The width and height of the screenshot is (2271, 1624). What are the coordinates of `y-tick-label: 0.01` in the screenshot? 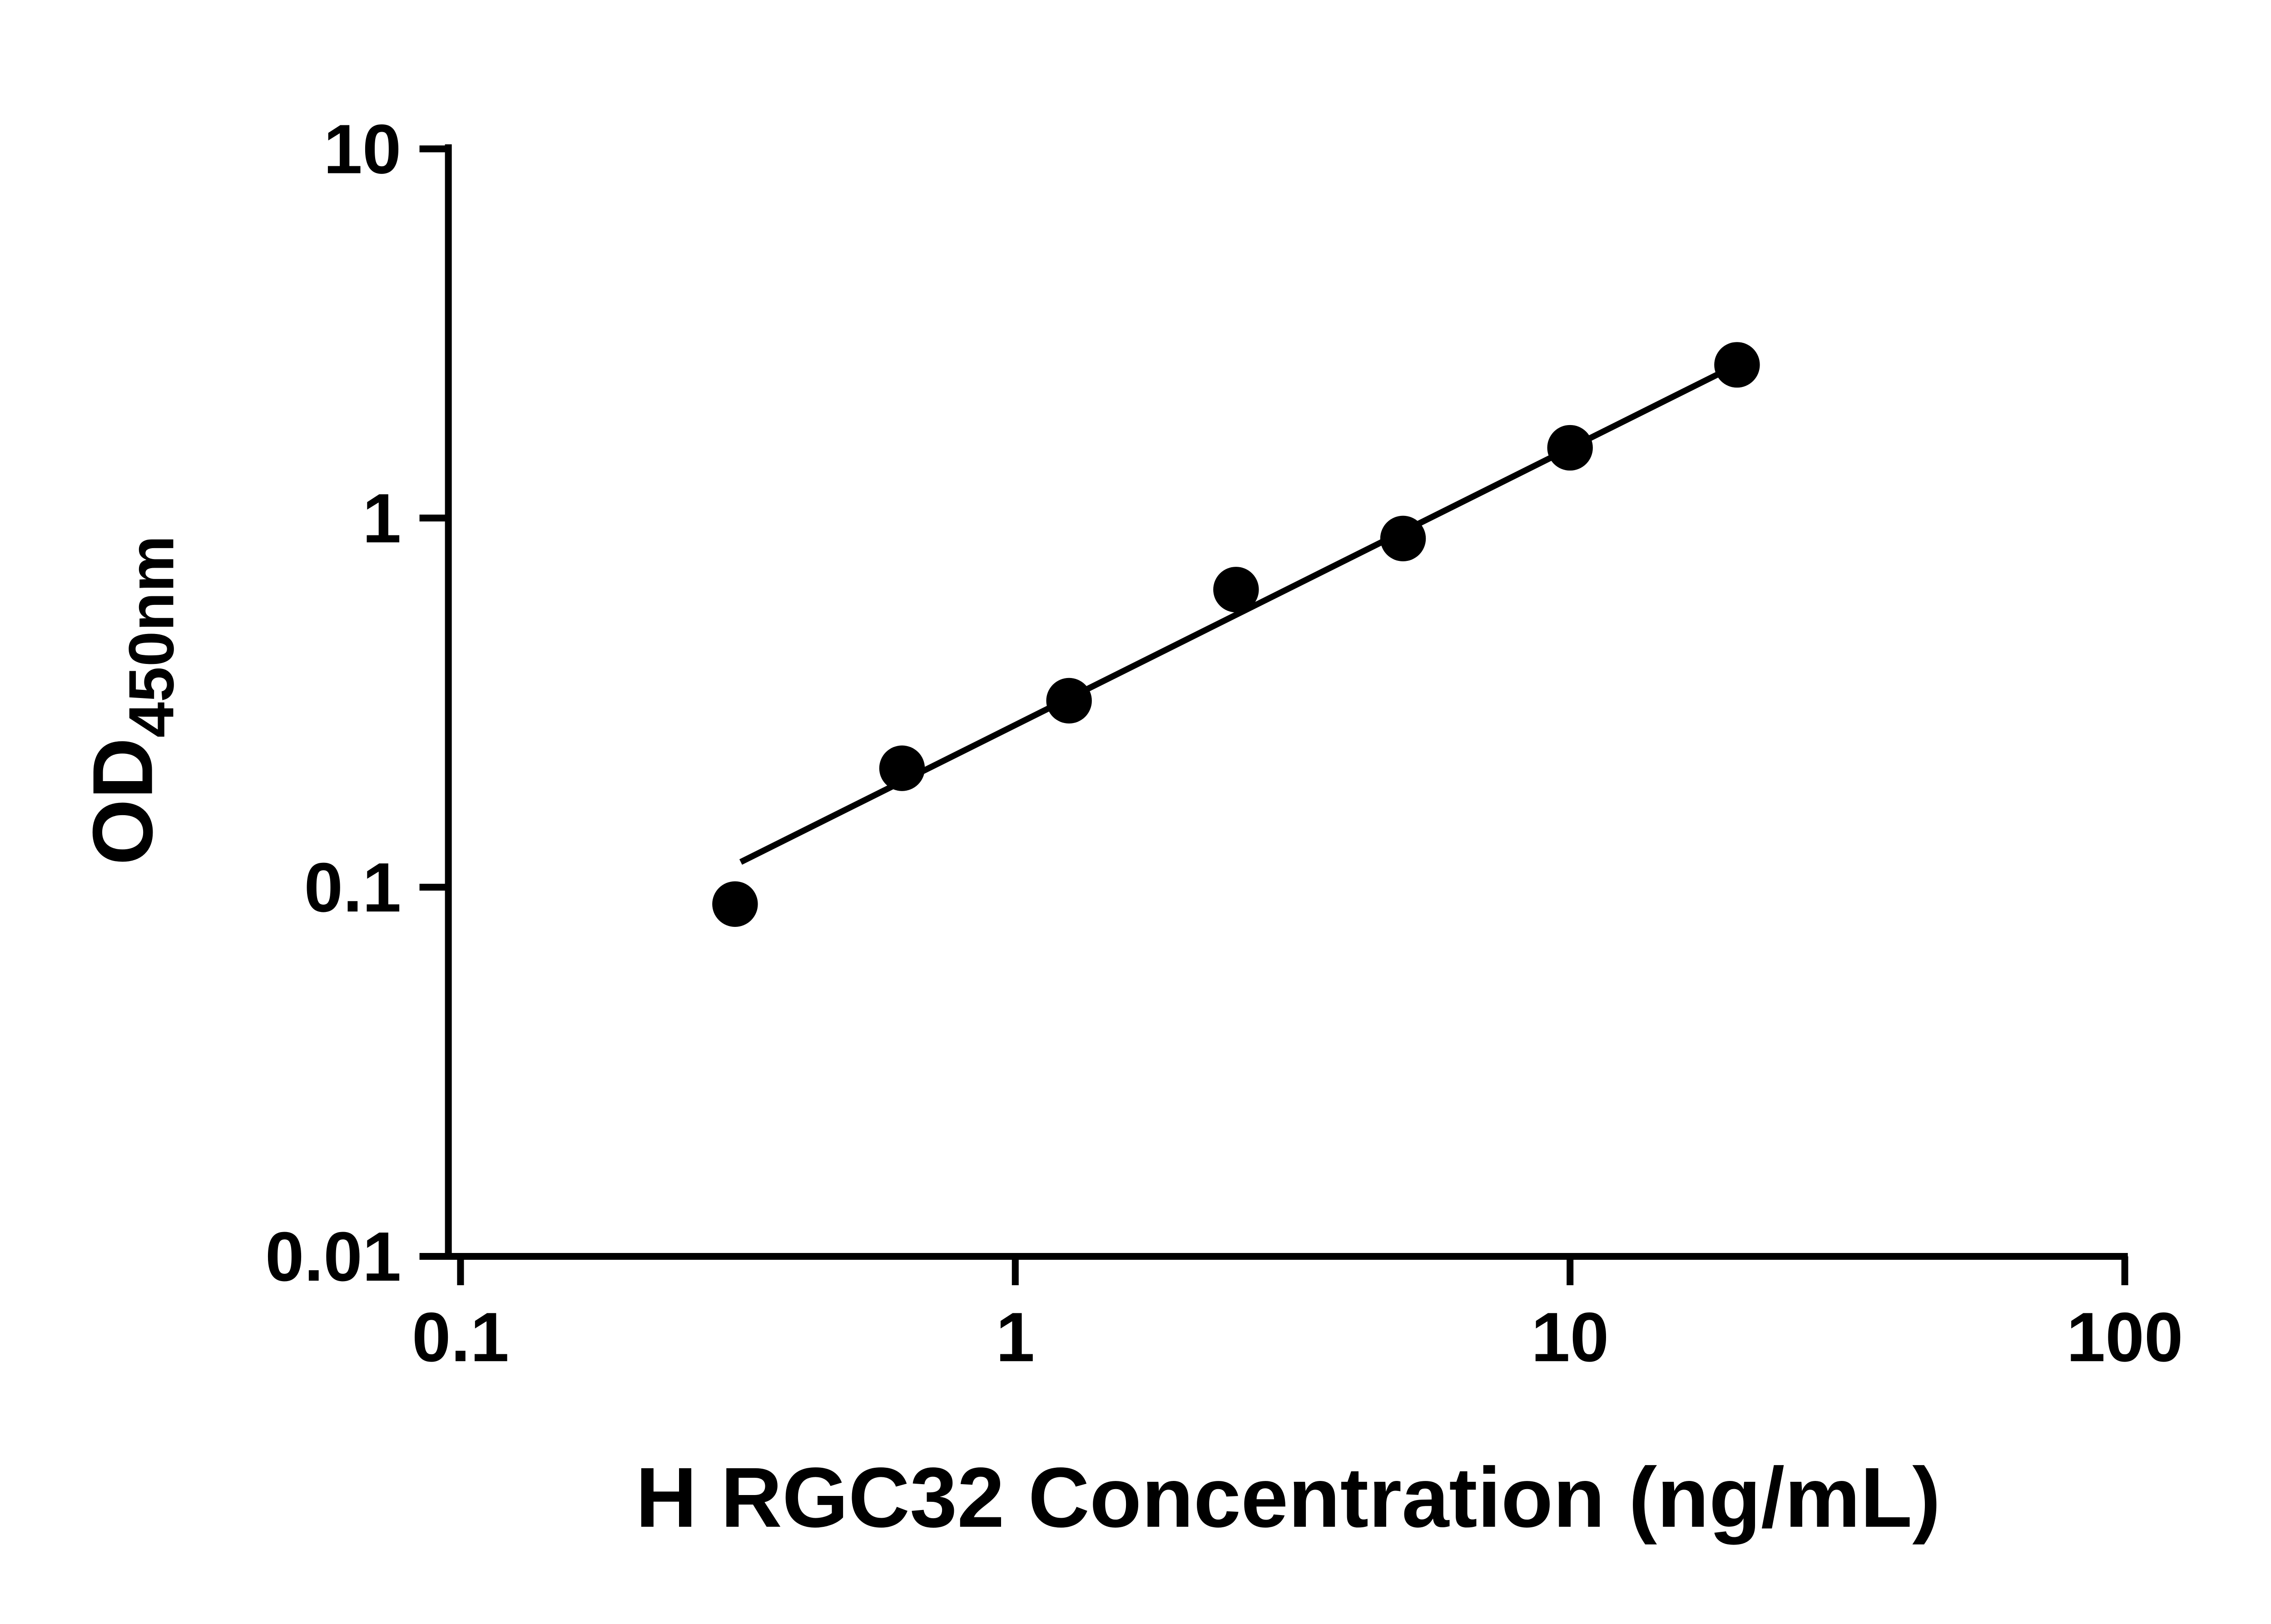 It's located at (333, 1257).